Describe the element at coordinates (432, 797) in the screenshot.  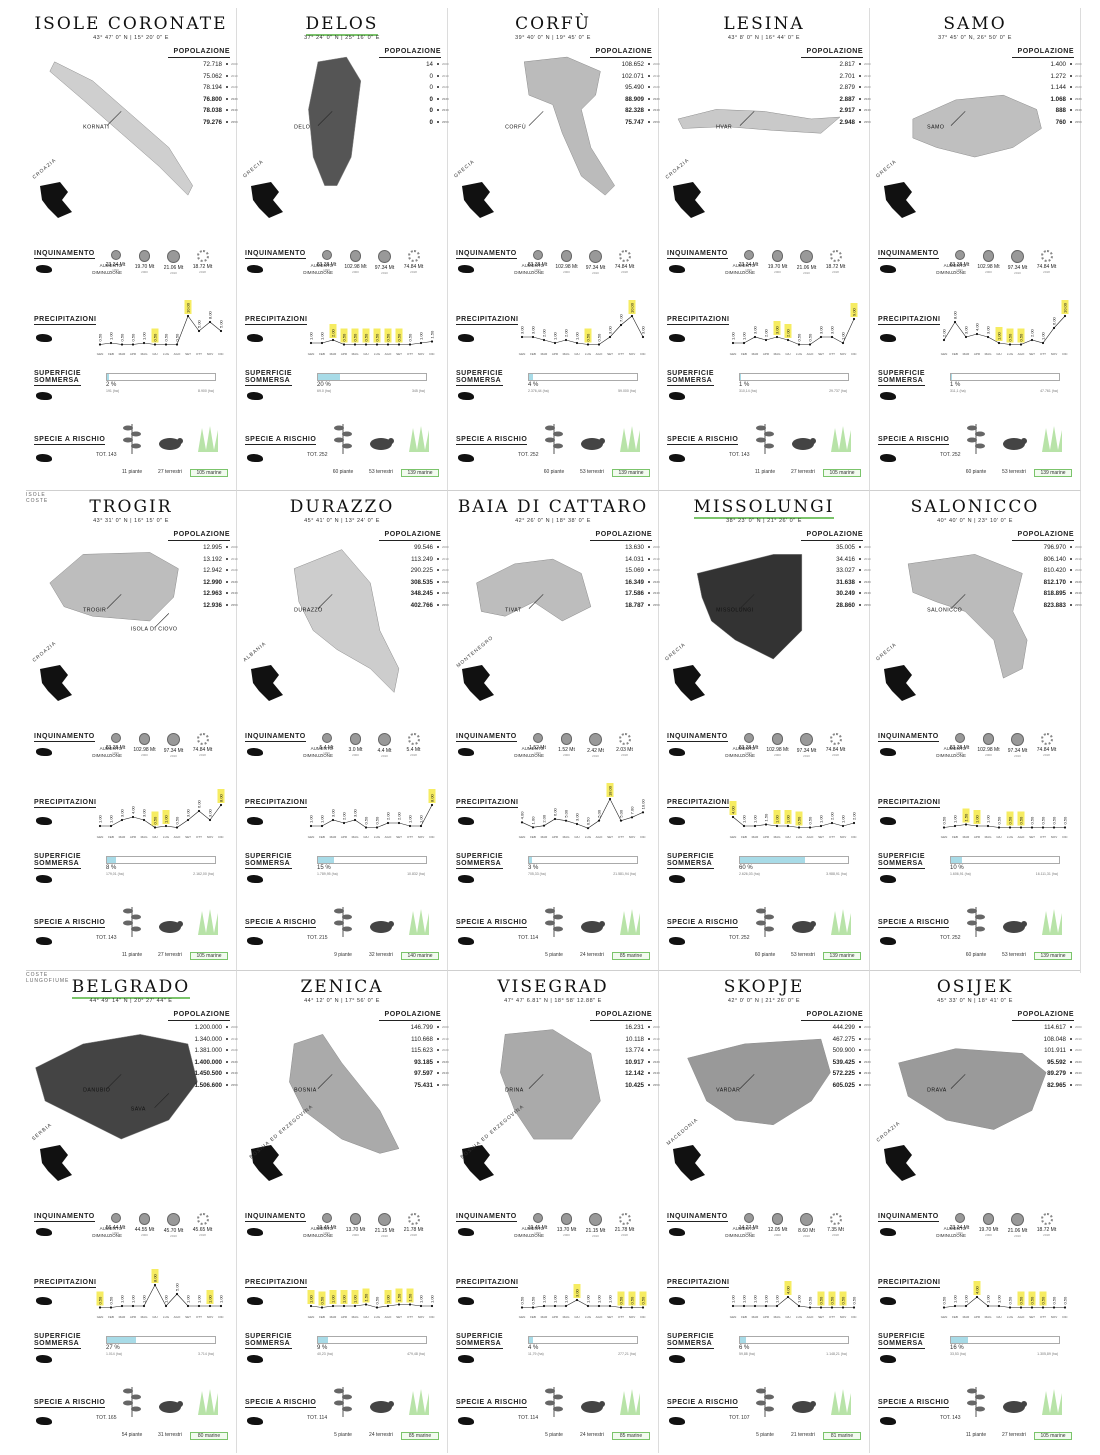
I see `precipitation-value: 8.00` at that location.